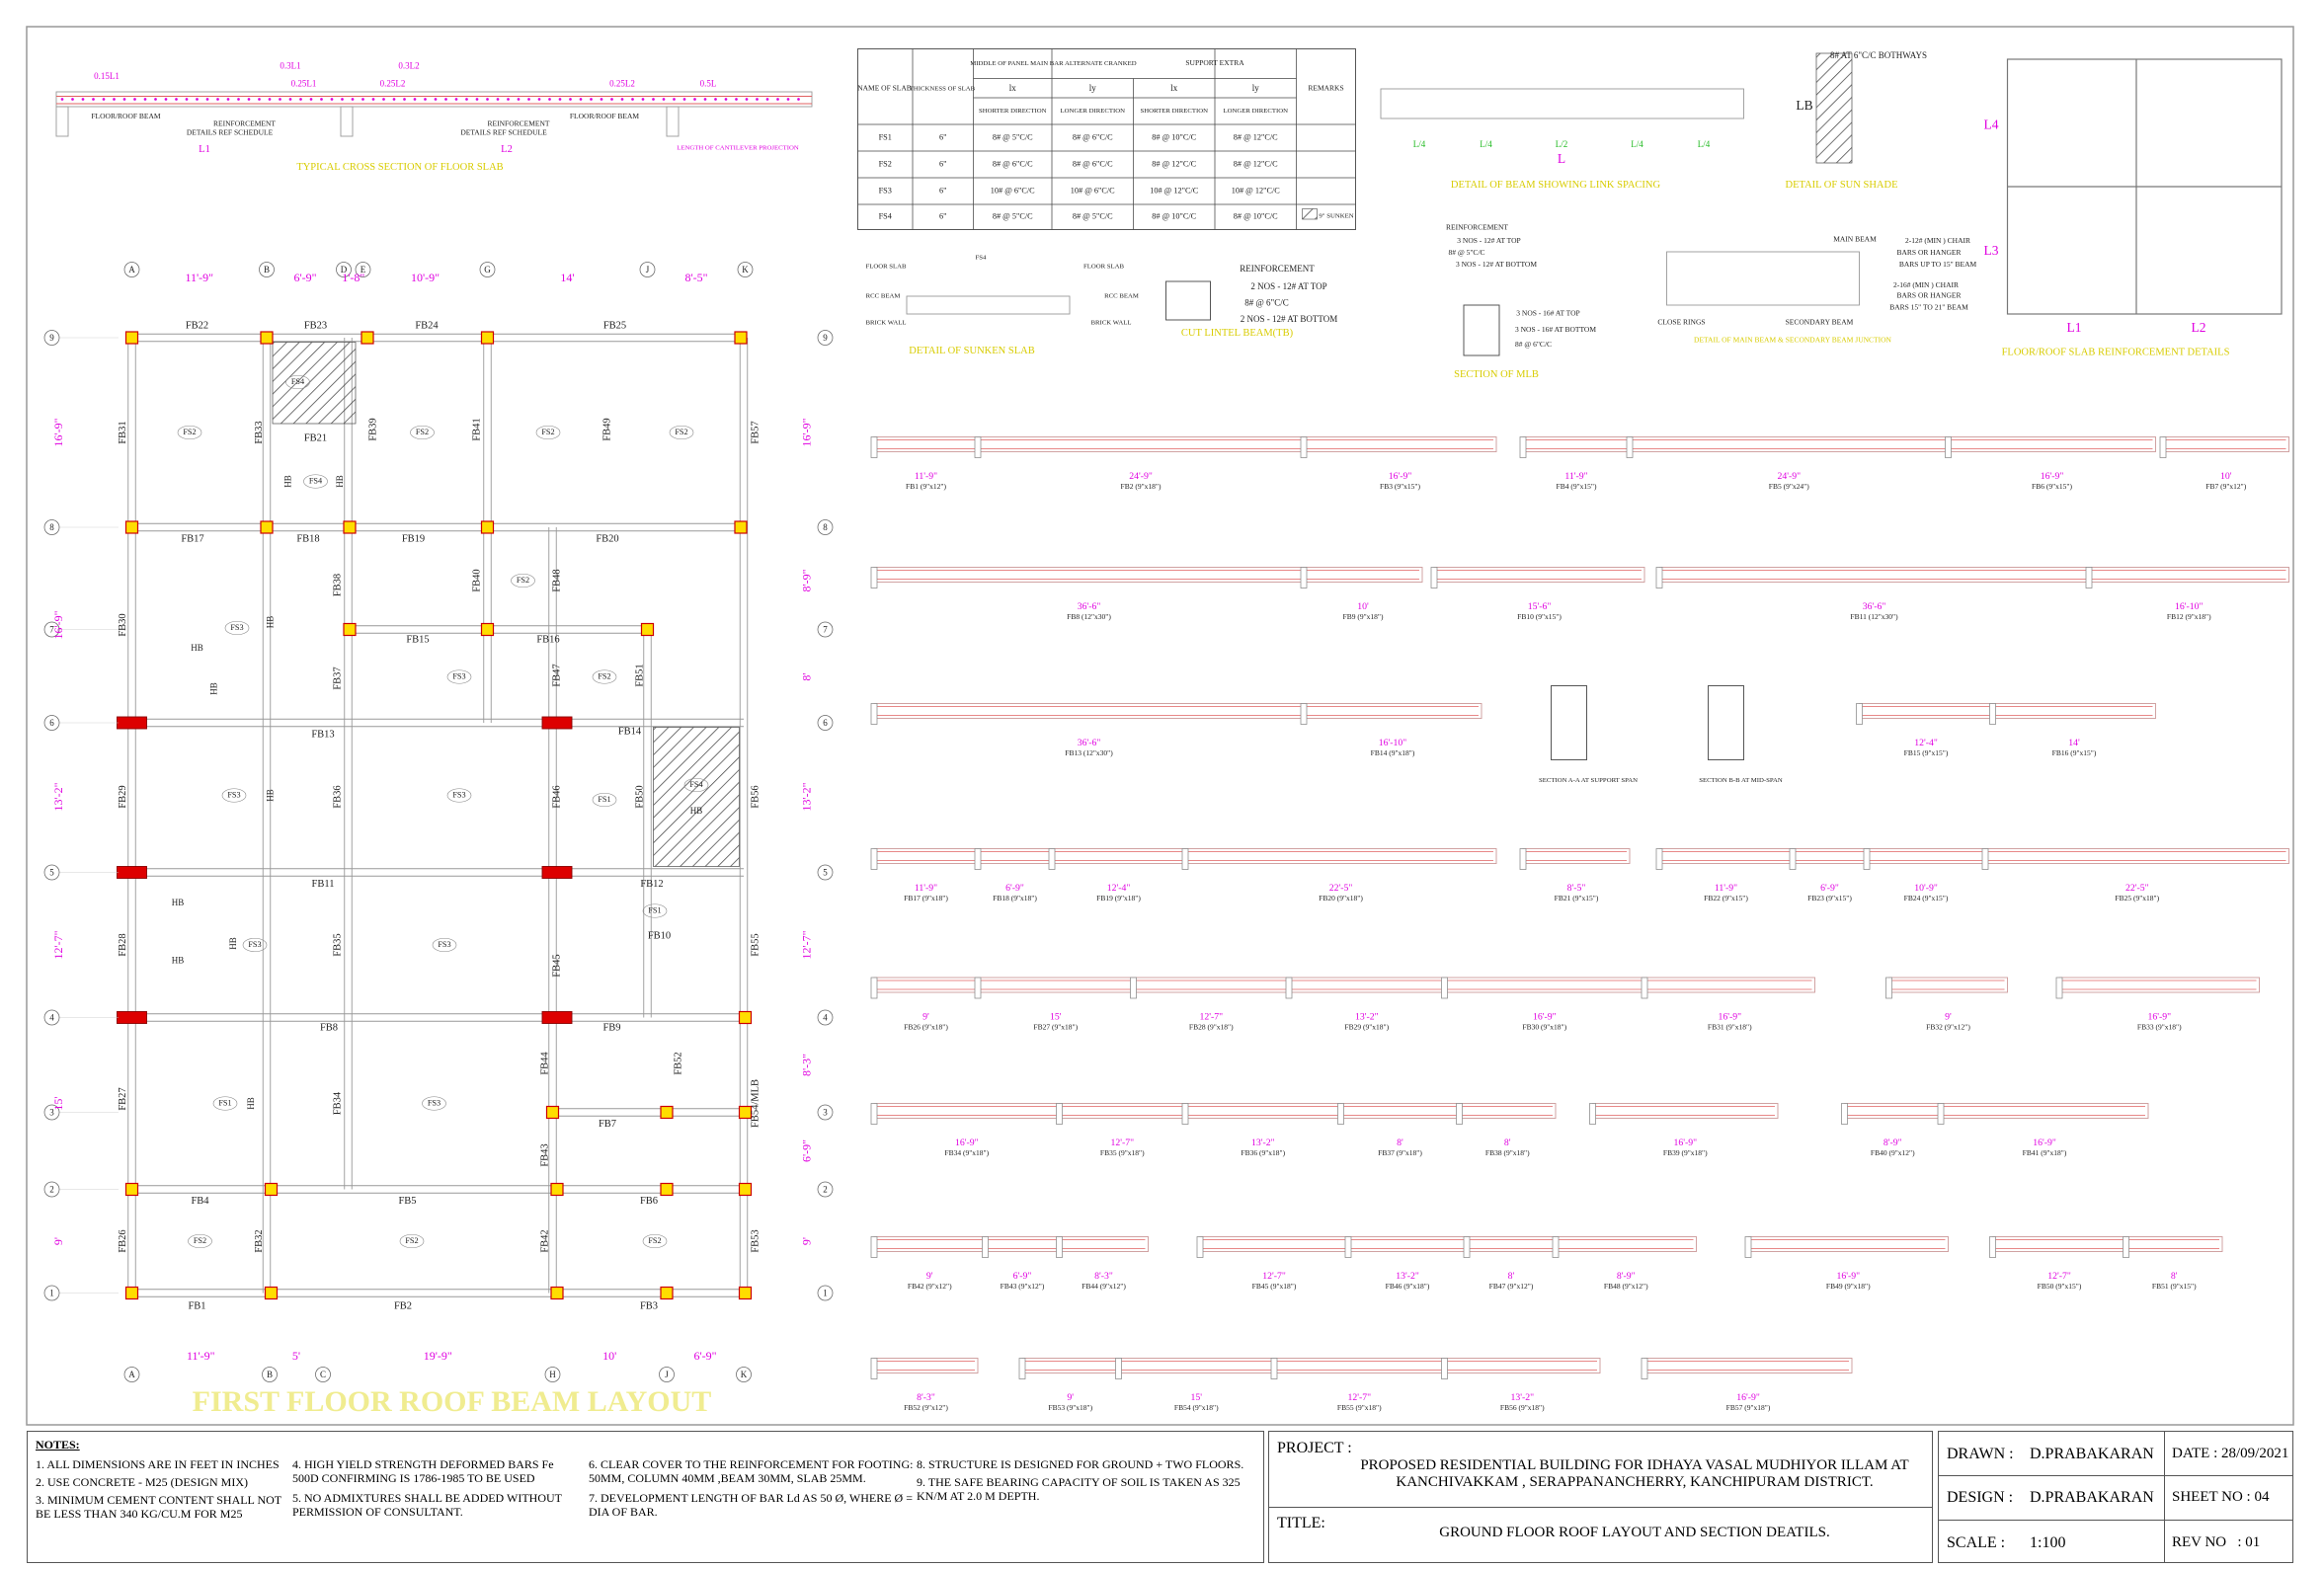 The width and height of the screenshot is (2324, 1569). I want to click on beam-label: FB50, so click(640, 797).